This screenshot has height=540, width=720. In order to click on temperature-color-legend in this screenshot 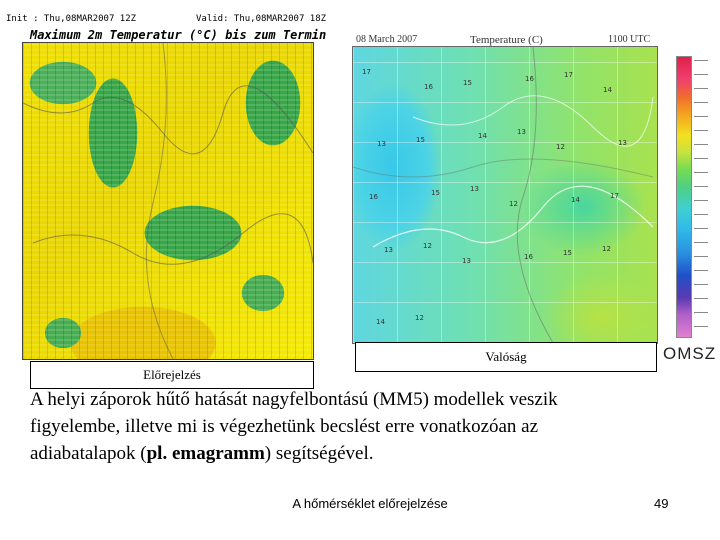, I will do `click(684, 197)`.